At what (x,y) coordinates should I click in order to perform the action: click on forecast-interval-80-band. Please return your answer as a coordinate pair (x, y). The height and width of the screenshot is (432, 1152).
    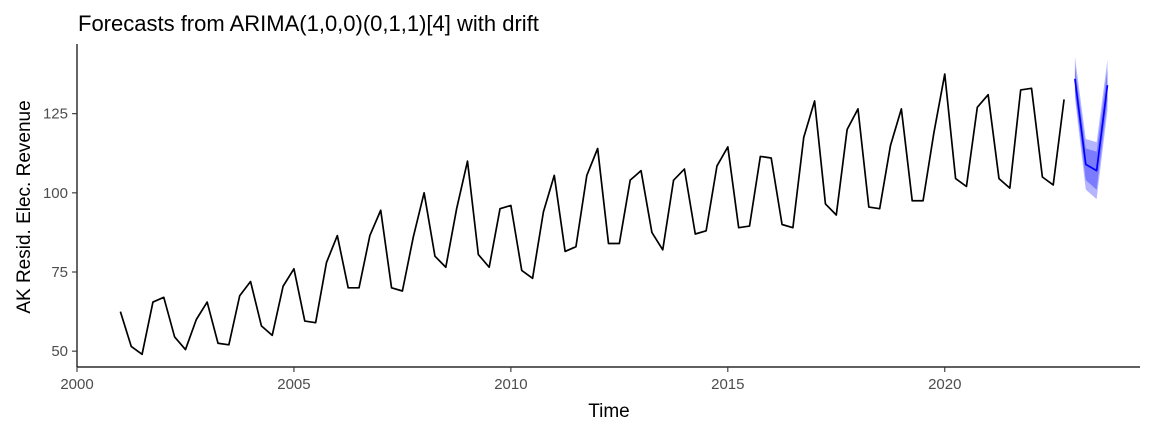
    Looking at the image, I should click on (1091, 128).